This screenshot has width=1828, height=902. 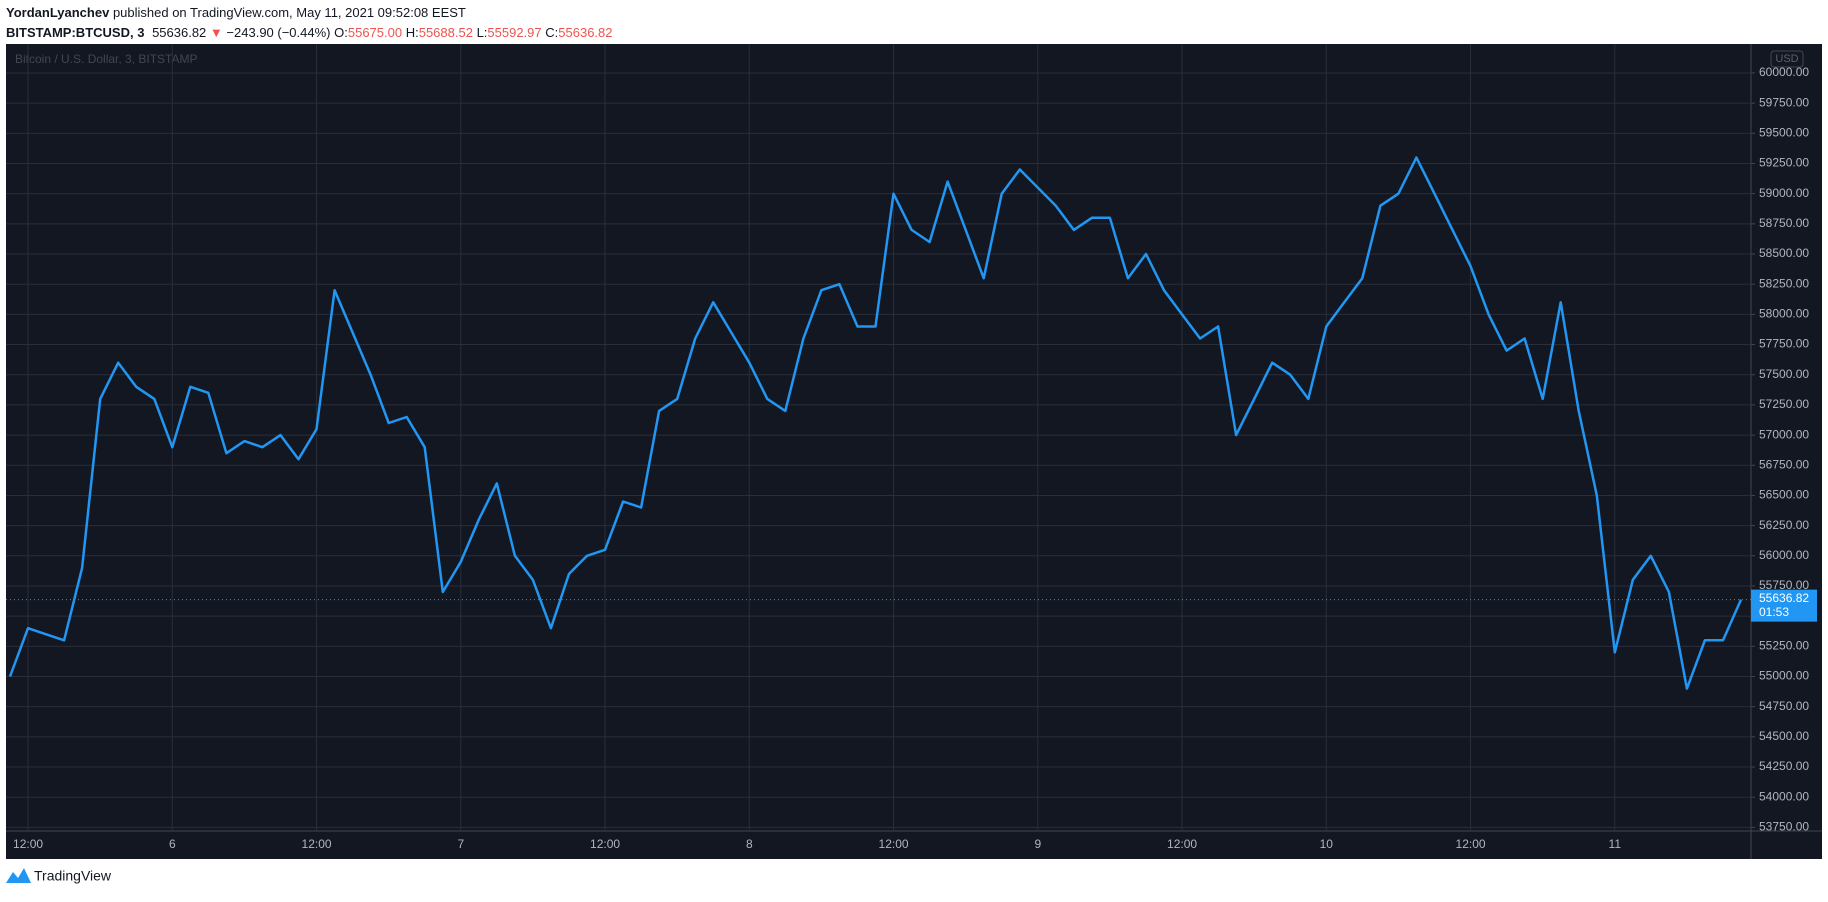 What do you see at coordinates (1784, 796) in the screenshot?
I see `y-tick-label: 54000.00` at bounding box center [1784, 796].